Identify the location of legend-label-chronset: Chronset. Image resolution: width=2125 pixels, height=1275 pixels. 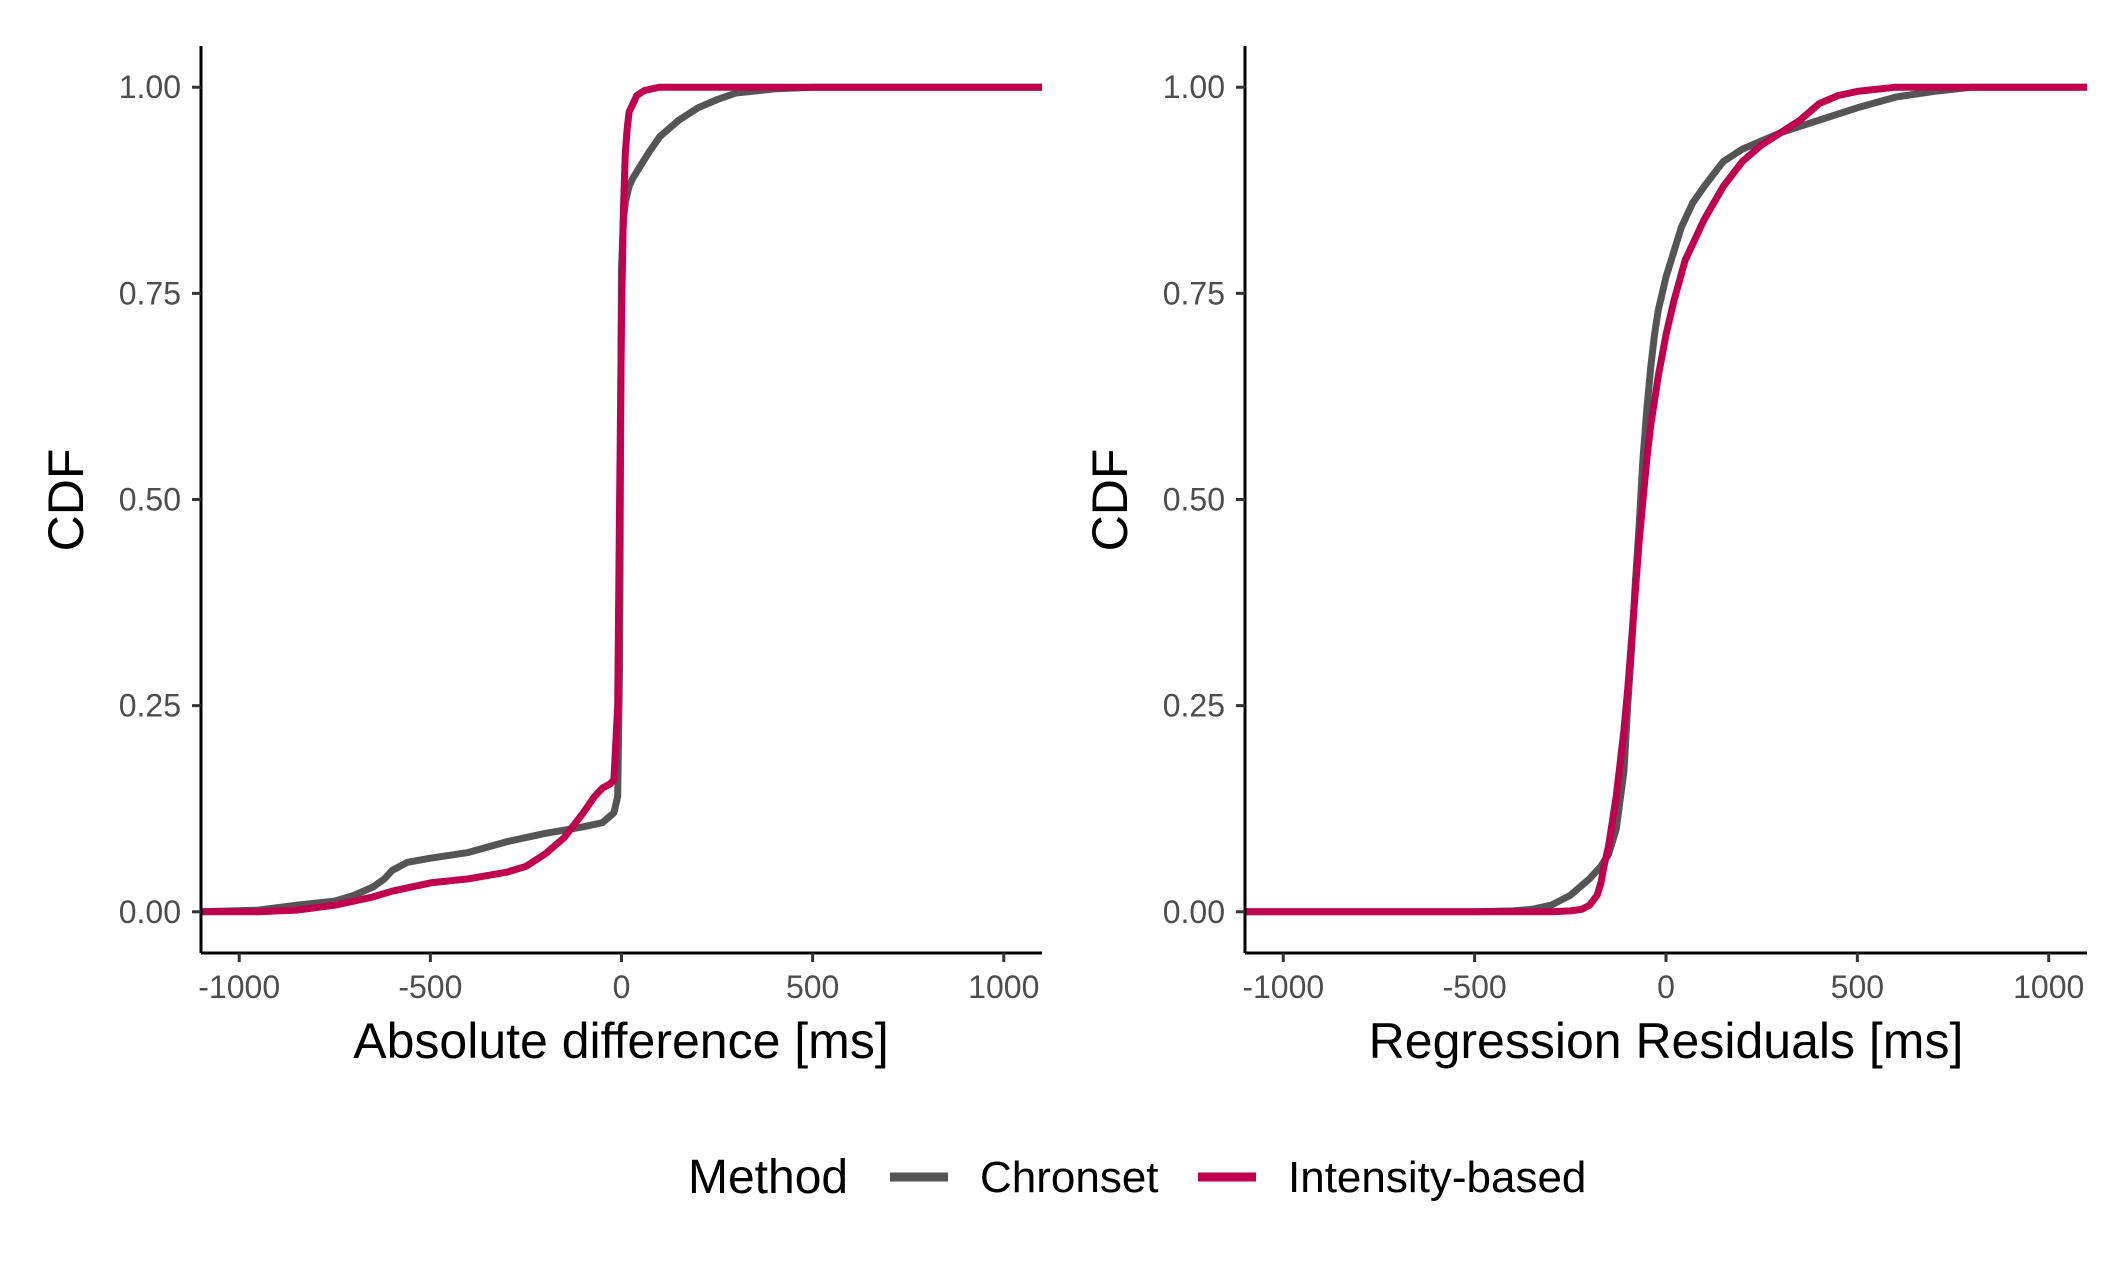
(1069, 1177).